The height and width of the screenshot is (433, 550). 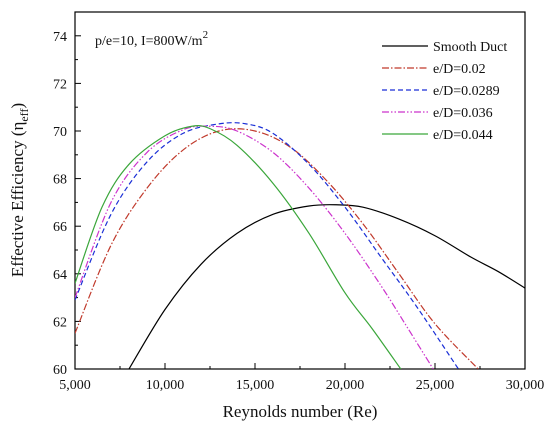 I want to click on x-tick-label: 20,000, so click(x=345, y=385).